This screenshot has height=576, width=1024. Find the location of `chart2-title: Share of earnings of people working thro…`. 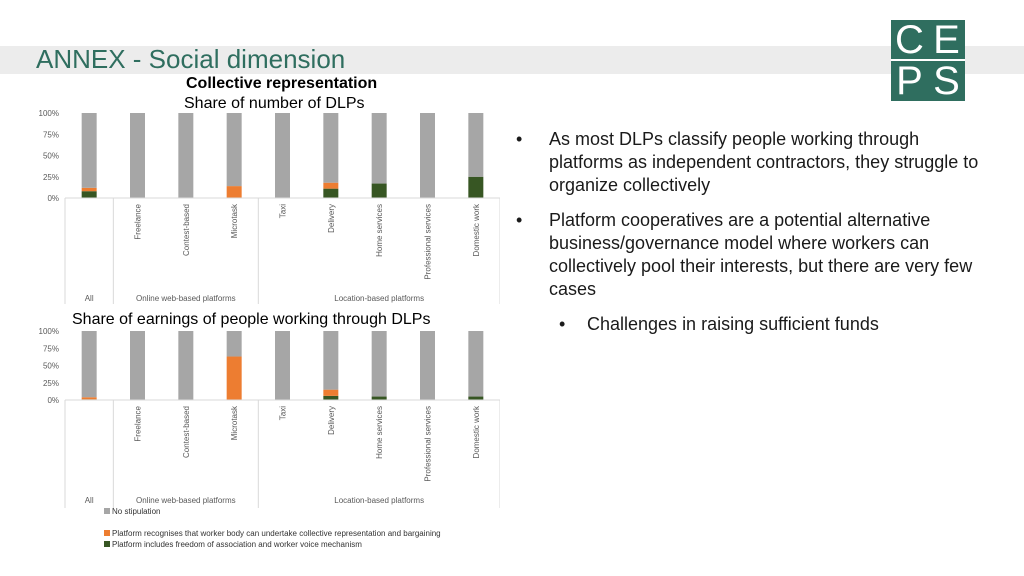

chart2-title: Share of earnings of people working thro… is located at coordinates (251, 319).